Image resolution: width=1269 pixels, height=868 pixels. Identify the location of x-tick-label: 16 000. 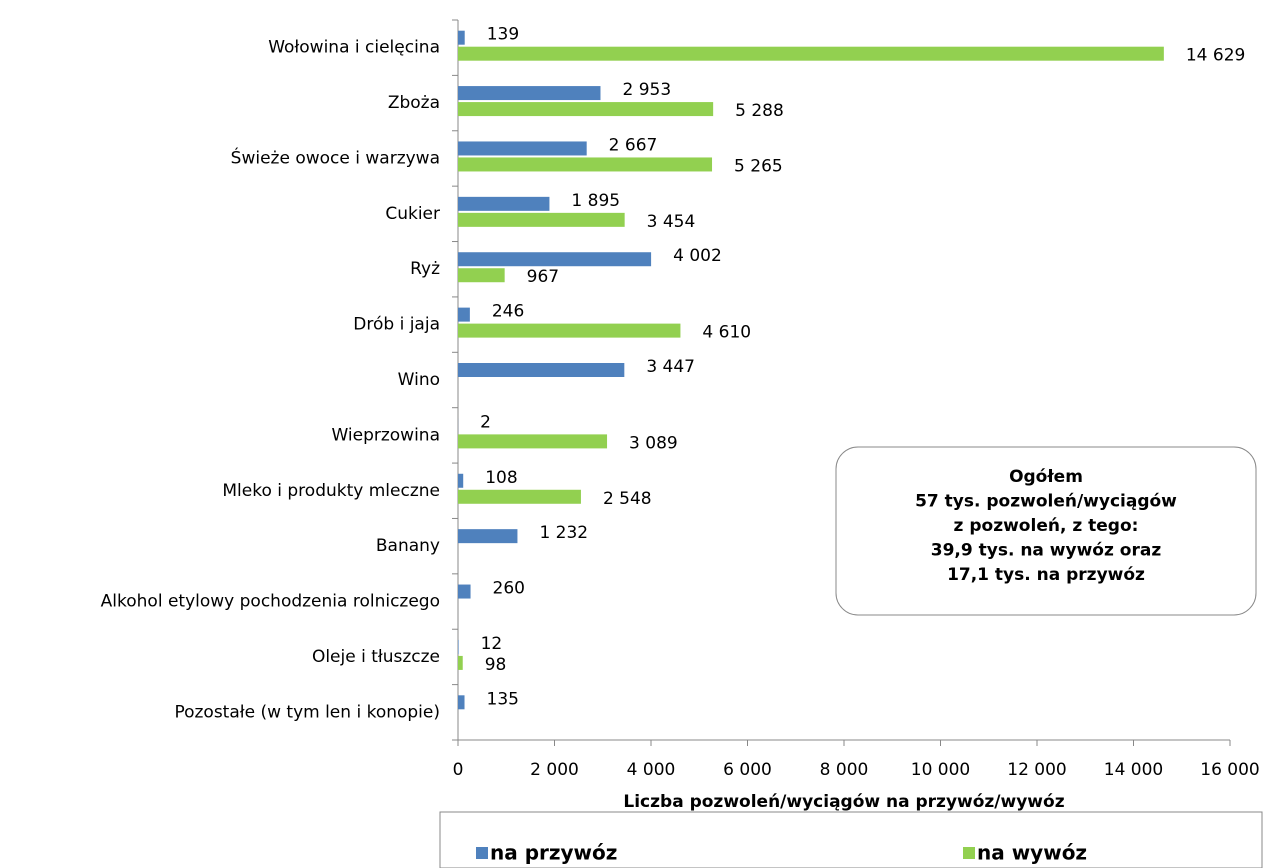
(1229, 770).